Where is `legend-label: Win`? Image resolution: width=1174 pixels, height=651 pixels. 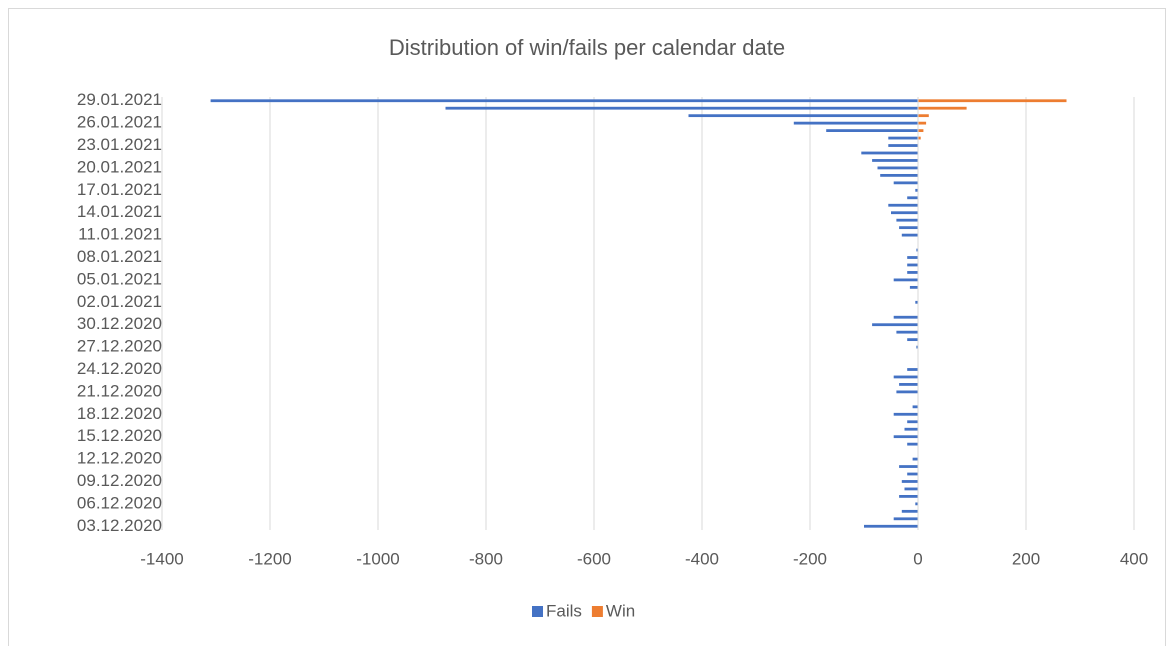
legend-label: Win is located at coordinates (620, 610).